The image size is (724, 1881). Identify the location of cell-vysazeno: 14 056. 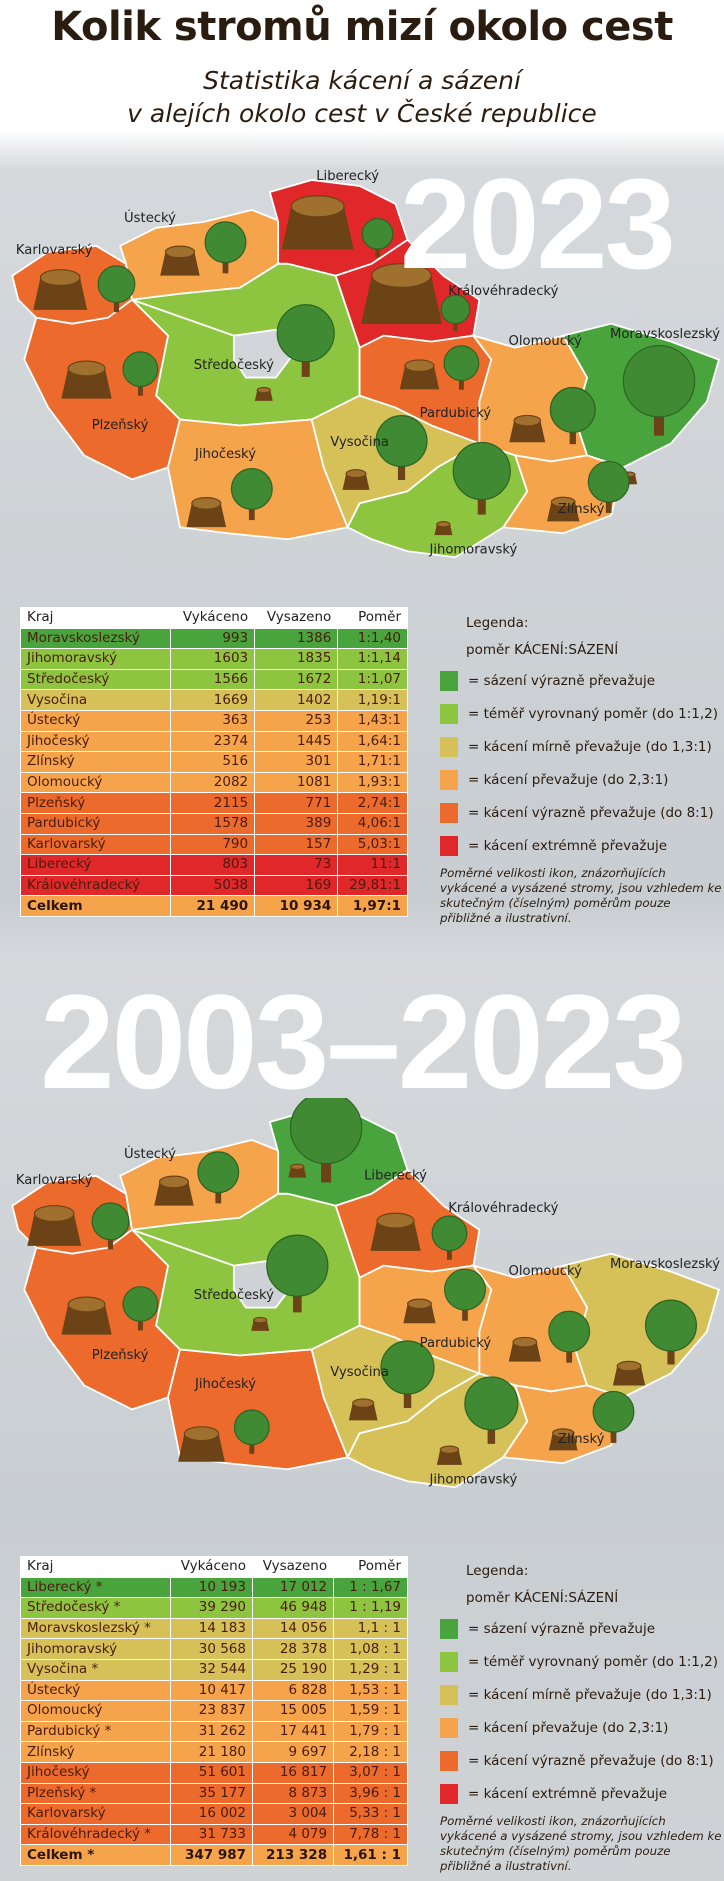
(293, 1628).